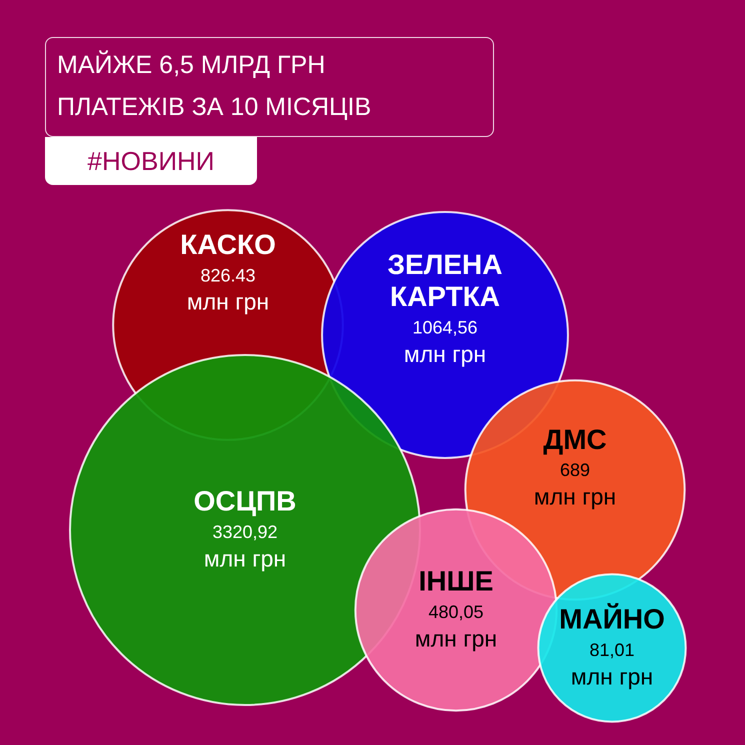  What do you see at coordinates (575, 439) in the screenshot?
I see `category-label: ДМС` at bounding box center [575, 439].